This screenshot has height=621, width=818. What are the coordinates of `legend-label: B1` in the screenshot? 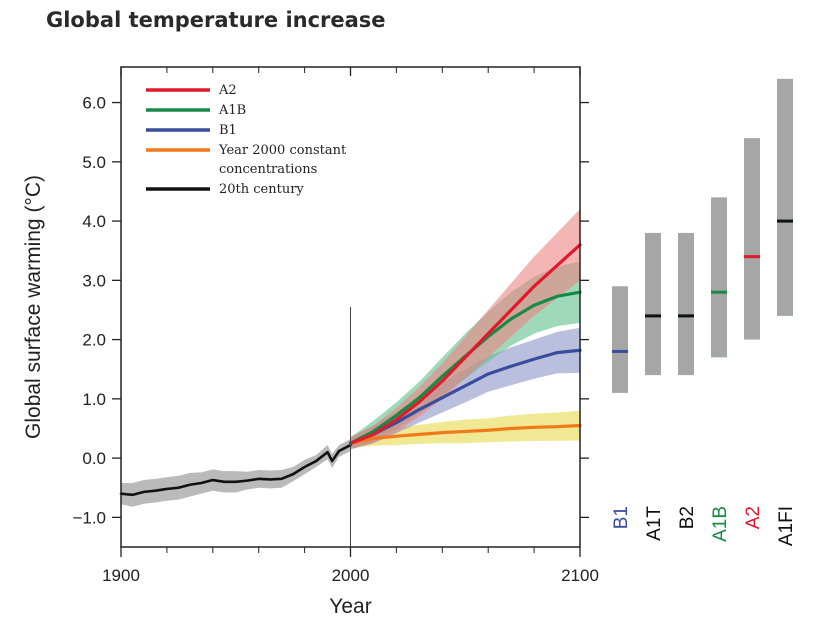 It's located at (228, 130).